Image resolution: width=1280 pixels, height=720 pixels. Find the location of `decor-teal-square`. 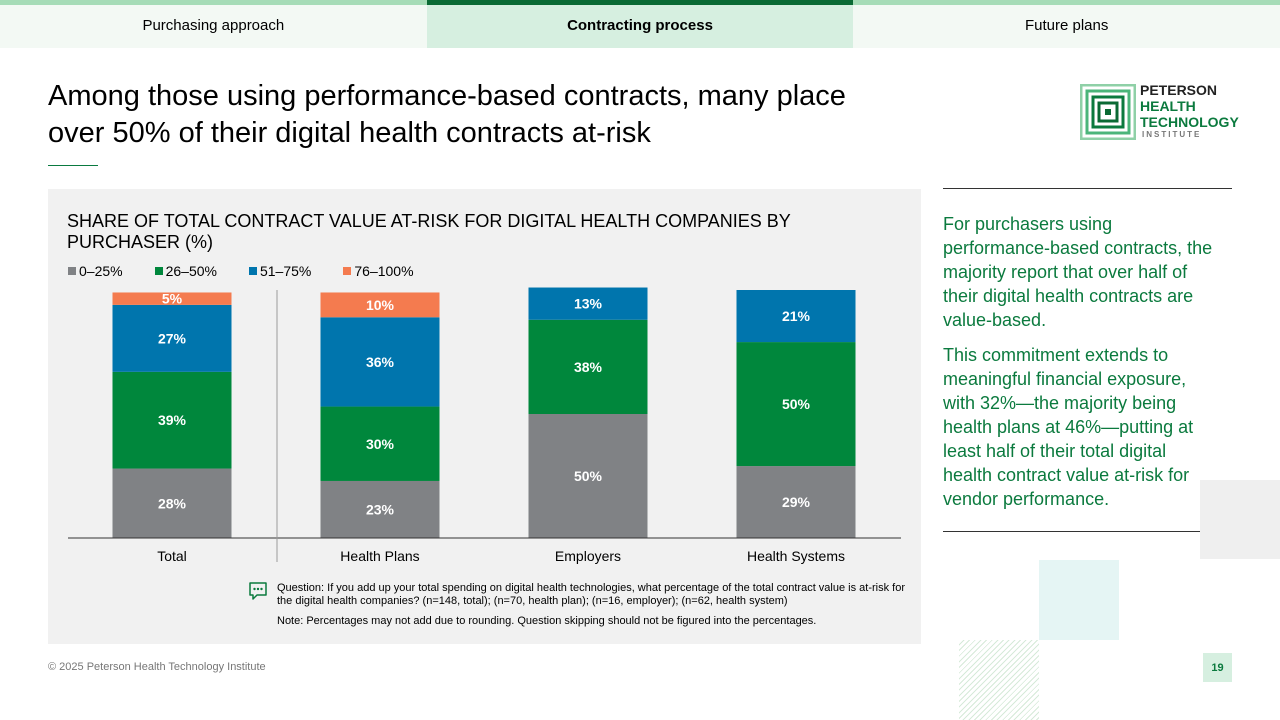

decor-teal-square is located at coordinates (1079, 600).